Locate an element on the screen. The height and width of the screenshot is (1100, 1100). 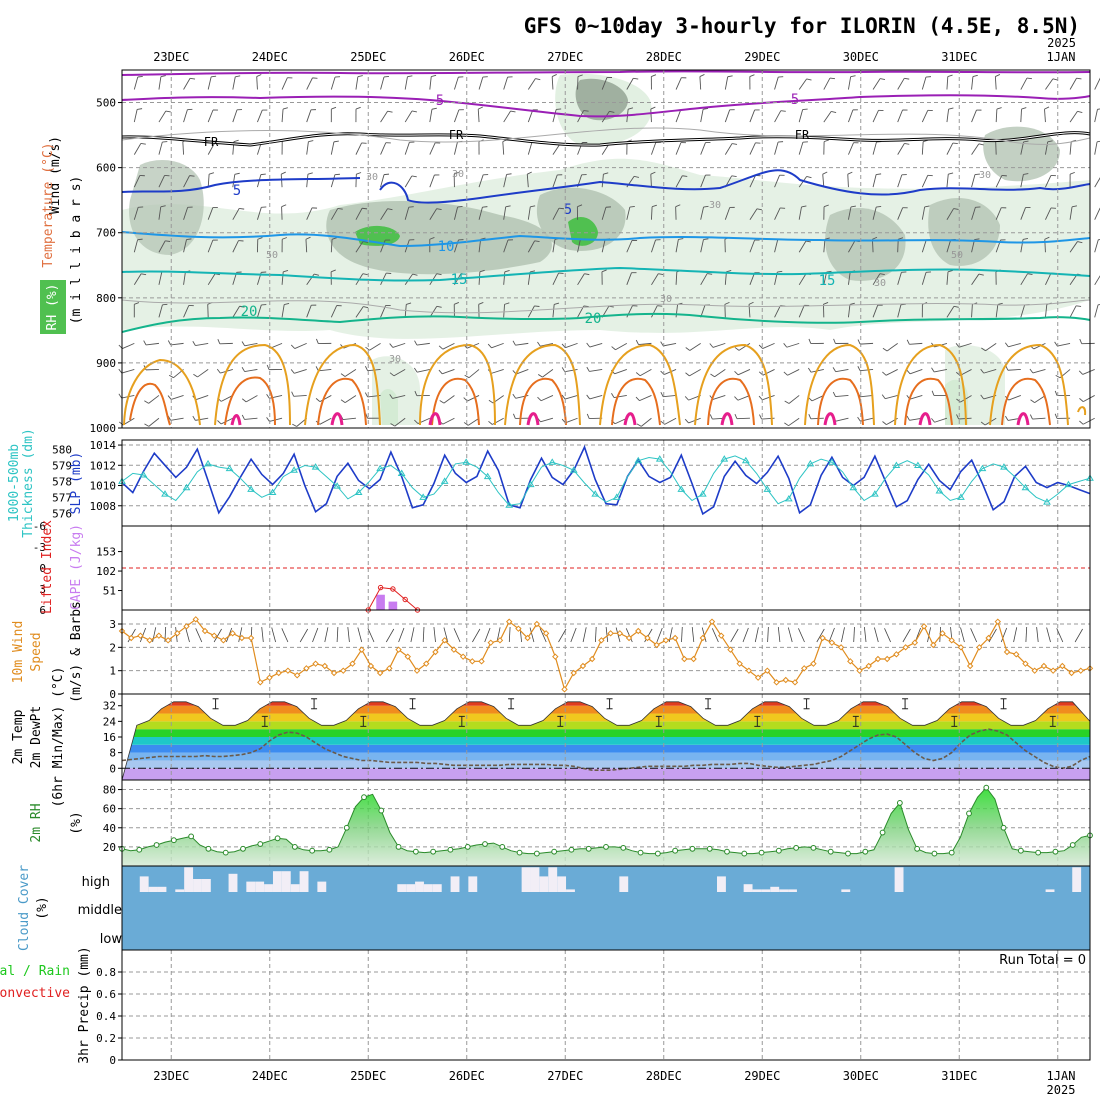
li-tick: 0 is located at coordinates (42, 568).